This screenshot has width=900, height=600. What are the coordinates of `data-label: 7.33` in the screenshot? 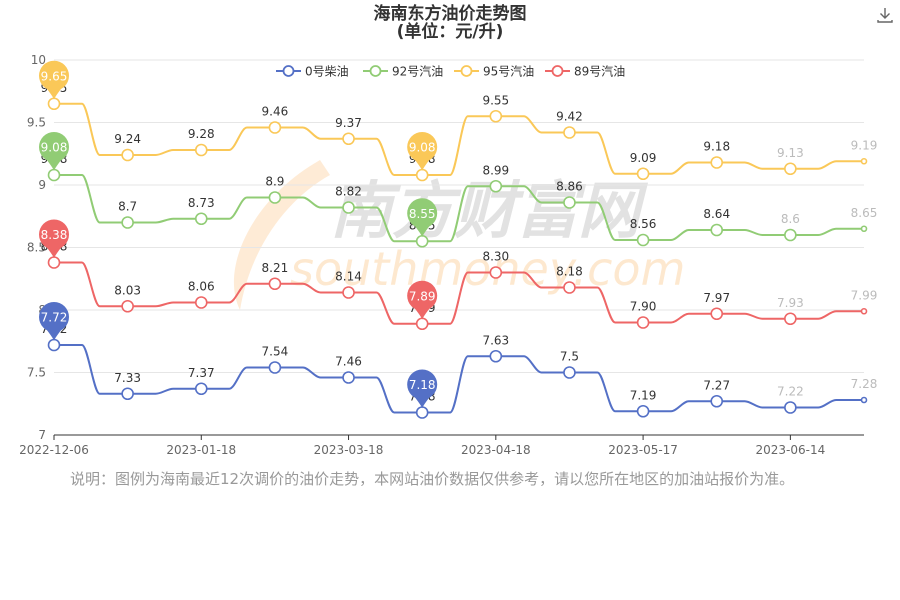 It's located at (127, 378).